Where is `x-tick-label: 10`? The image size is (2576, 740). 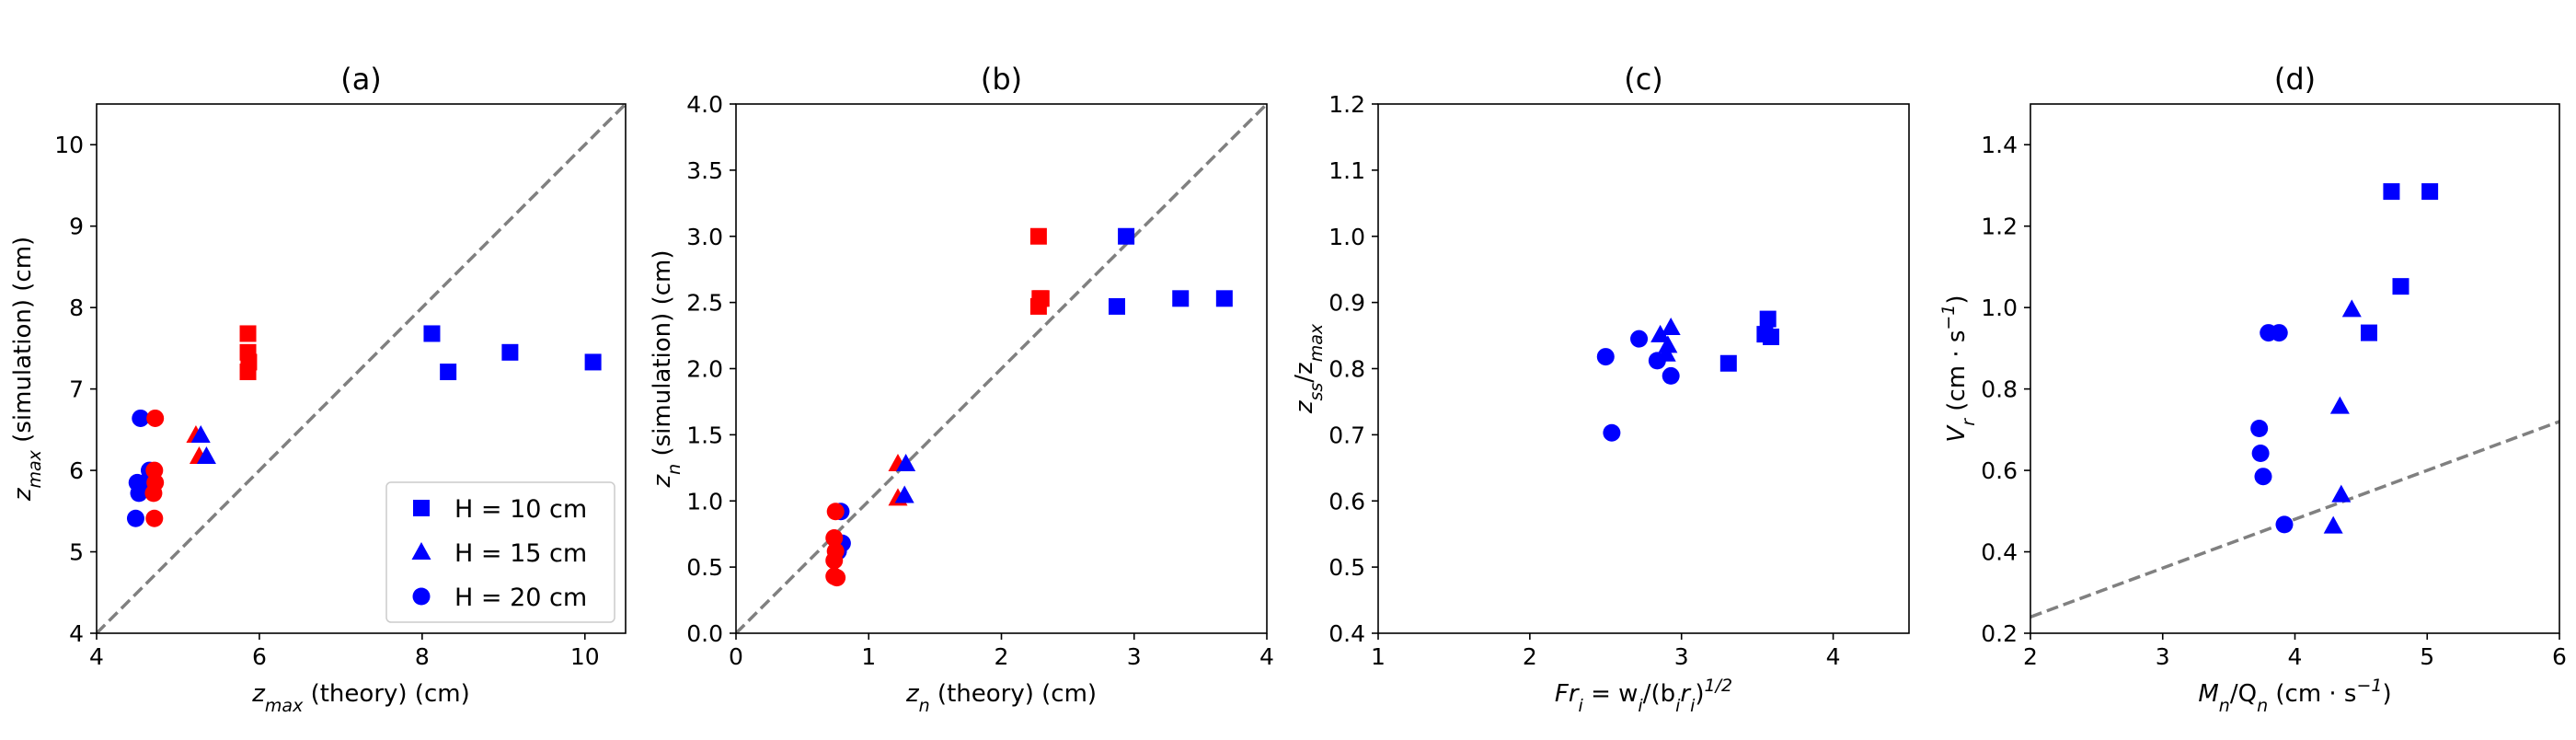
x-tick-label: 10 is located at coordinates (585, 657).